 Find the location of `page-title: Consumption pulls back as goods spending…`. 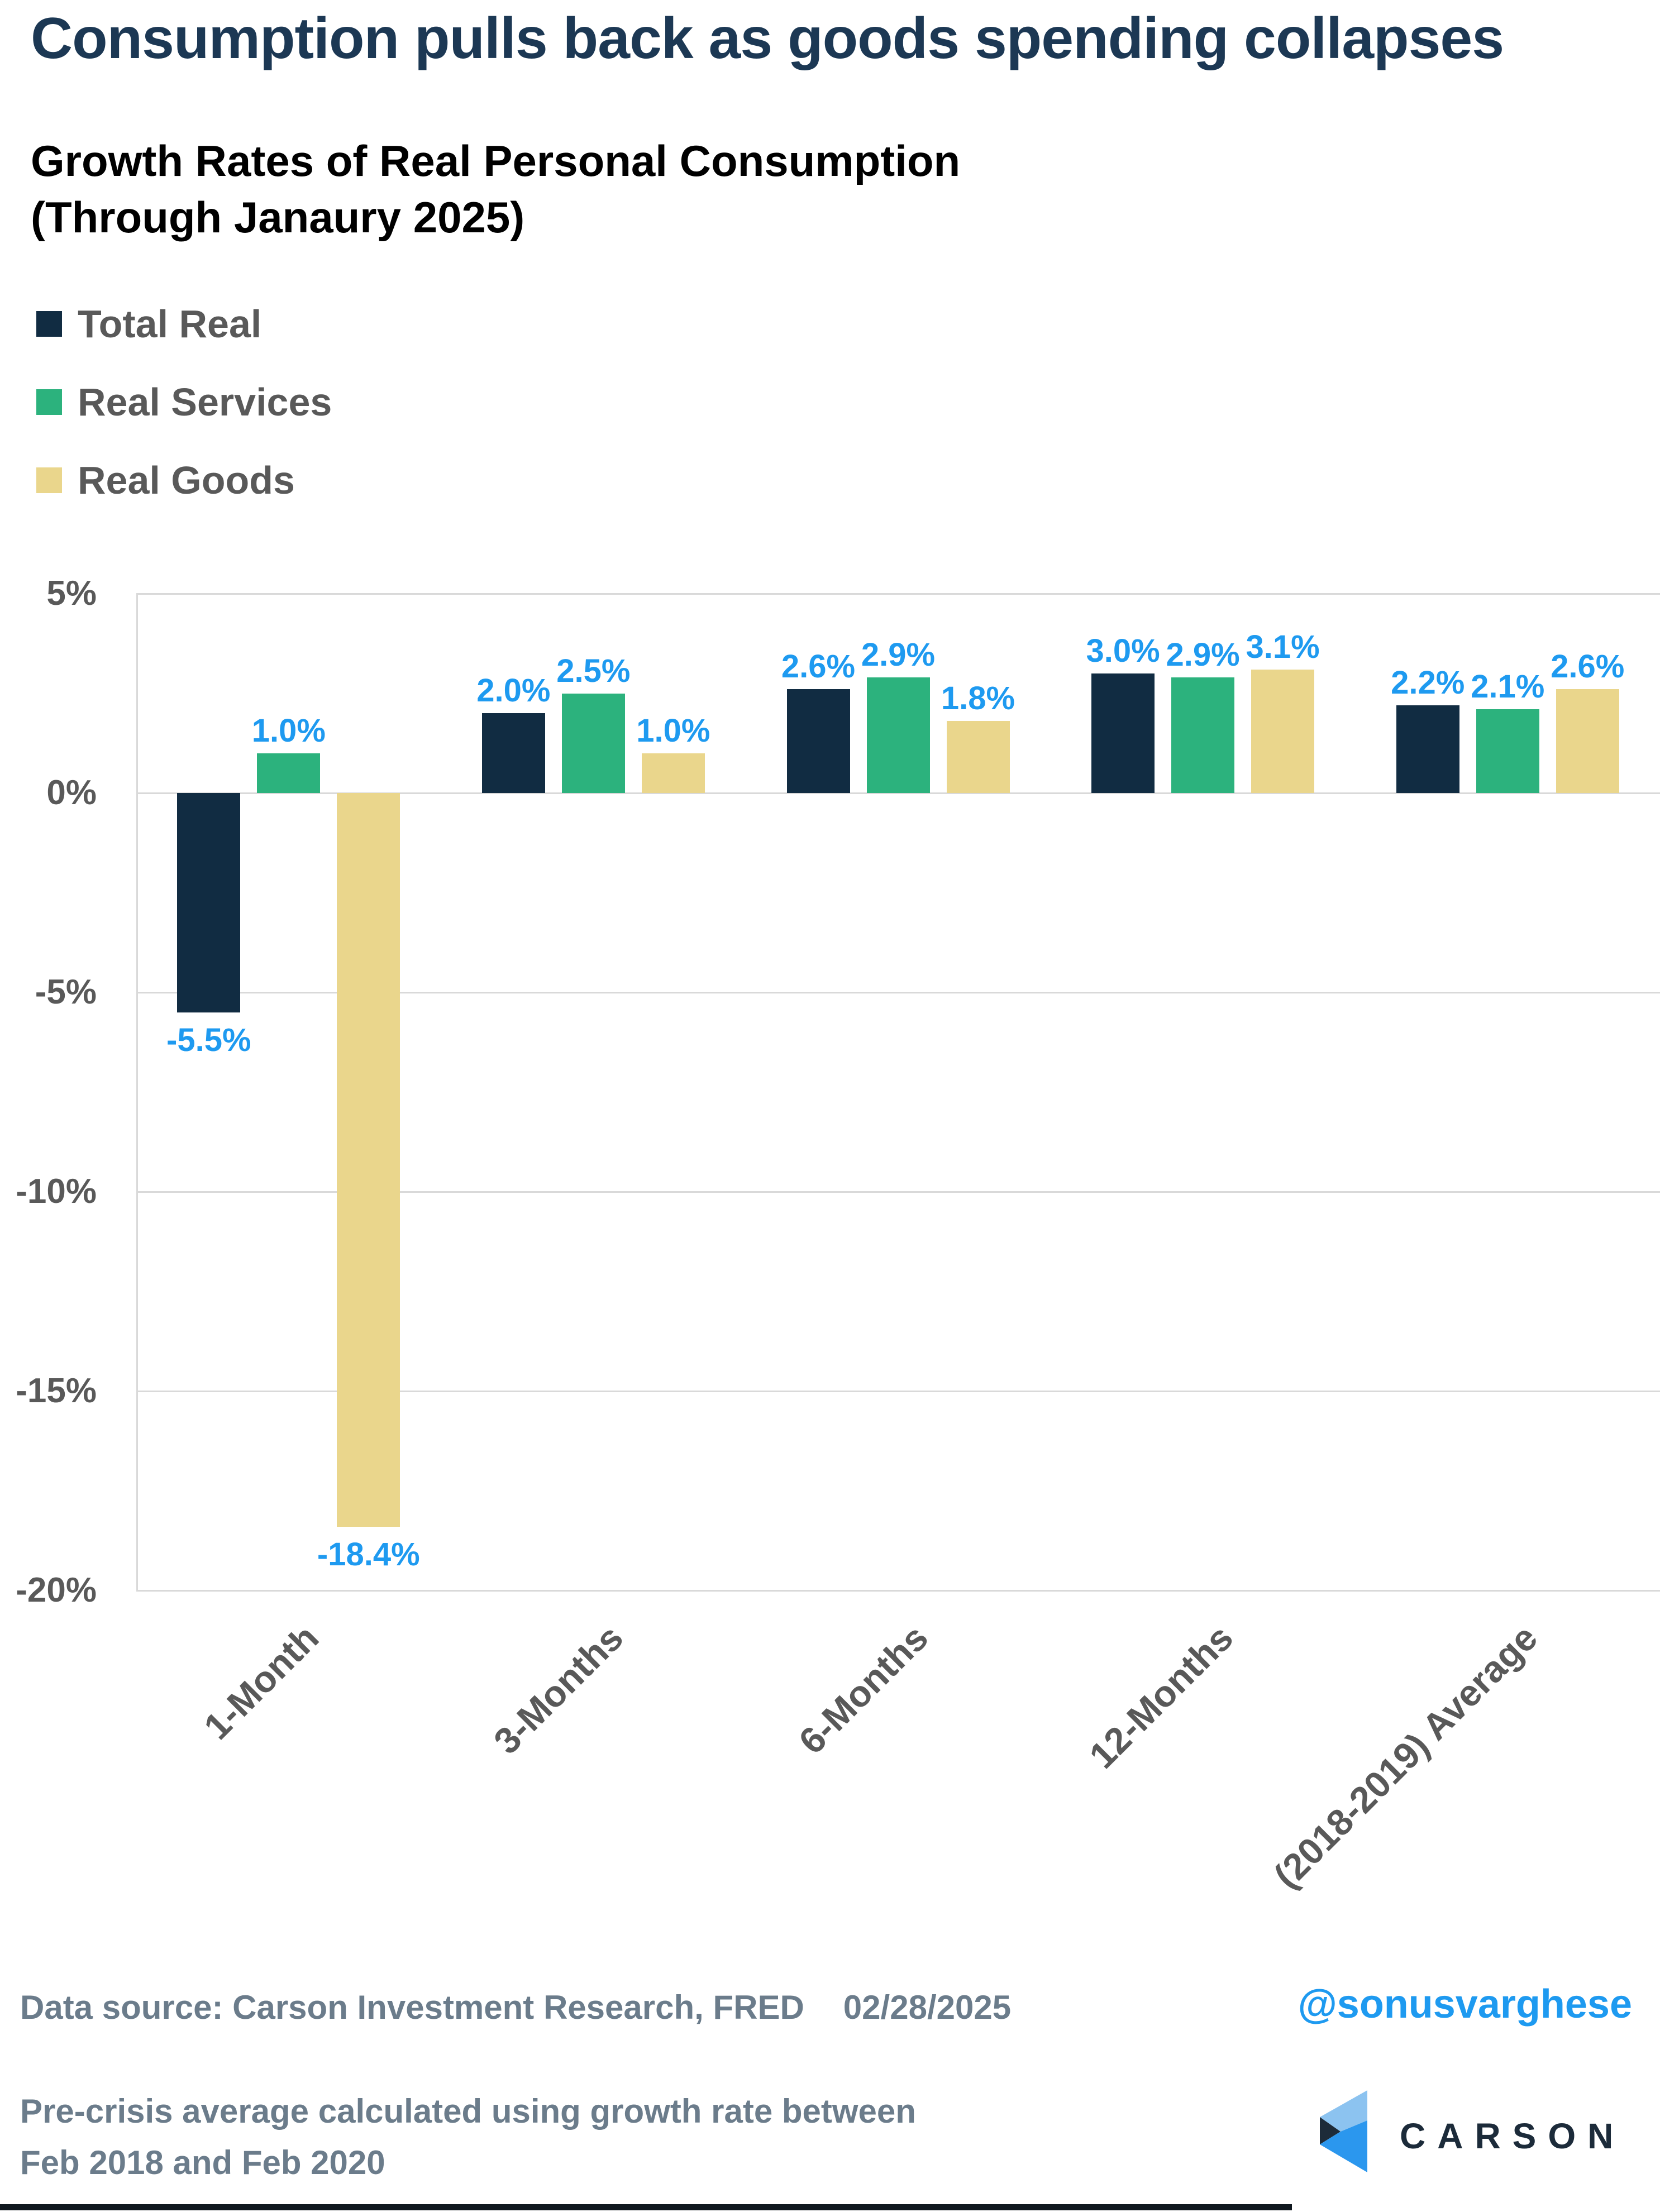

page-title: Consumption pulls back as goods spending… is located at coordinates (768, 38).